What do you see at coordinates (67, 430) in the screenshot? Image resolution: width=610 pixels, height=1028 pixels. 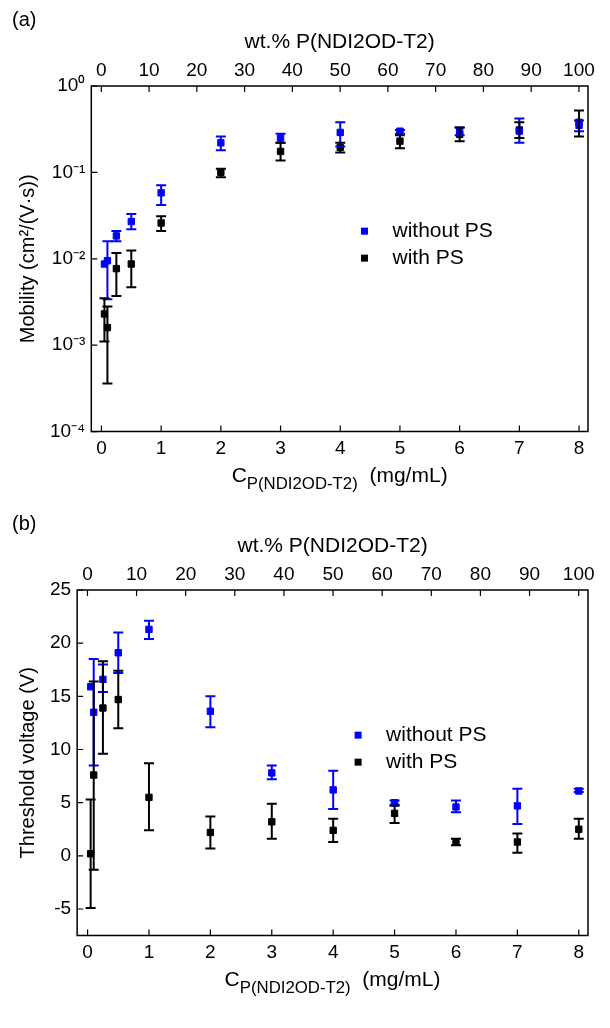 I see `y-tick-label: 10⁻⁴` at bounding box center [67, 430].